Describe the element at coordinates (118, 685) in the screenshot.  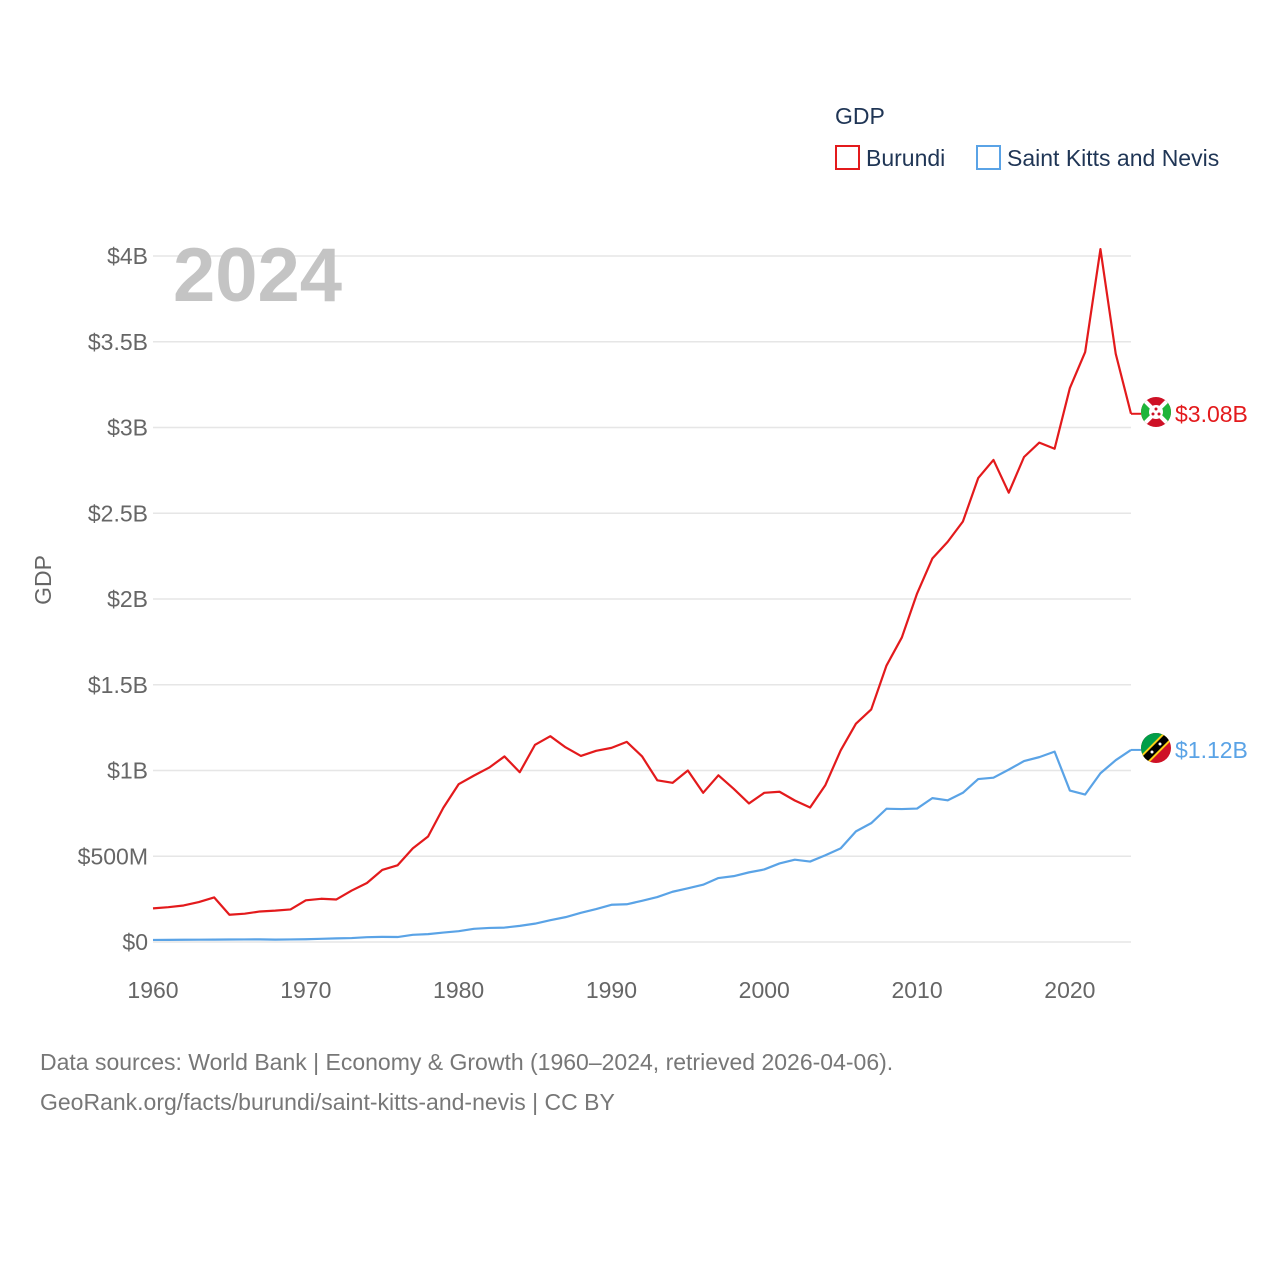
I see `y-tick-label: $1.5B` at that location.